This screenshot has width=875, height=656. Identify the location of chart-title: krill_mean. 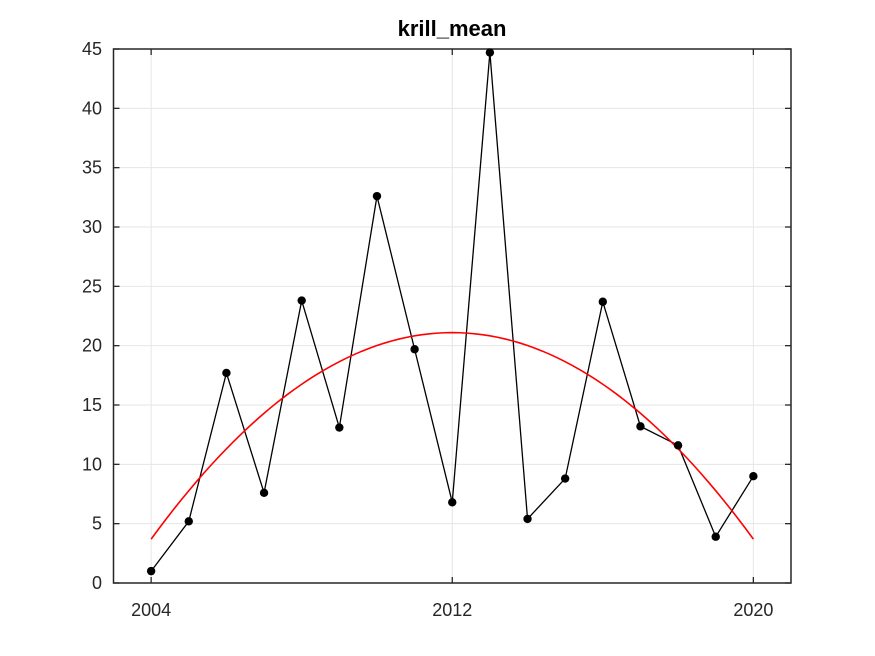
(452, 28).